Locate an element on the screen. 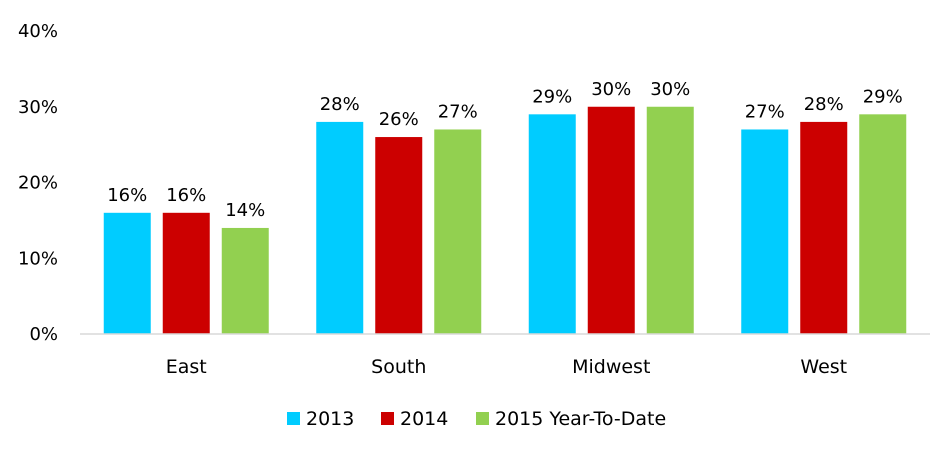 Image resolution: width=950 pixels, height=452 pixels. legend: 2013 2014 2015 Year-To-Date is located at coordinates (476, 419).